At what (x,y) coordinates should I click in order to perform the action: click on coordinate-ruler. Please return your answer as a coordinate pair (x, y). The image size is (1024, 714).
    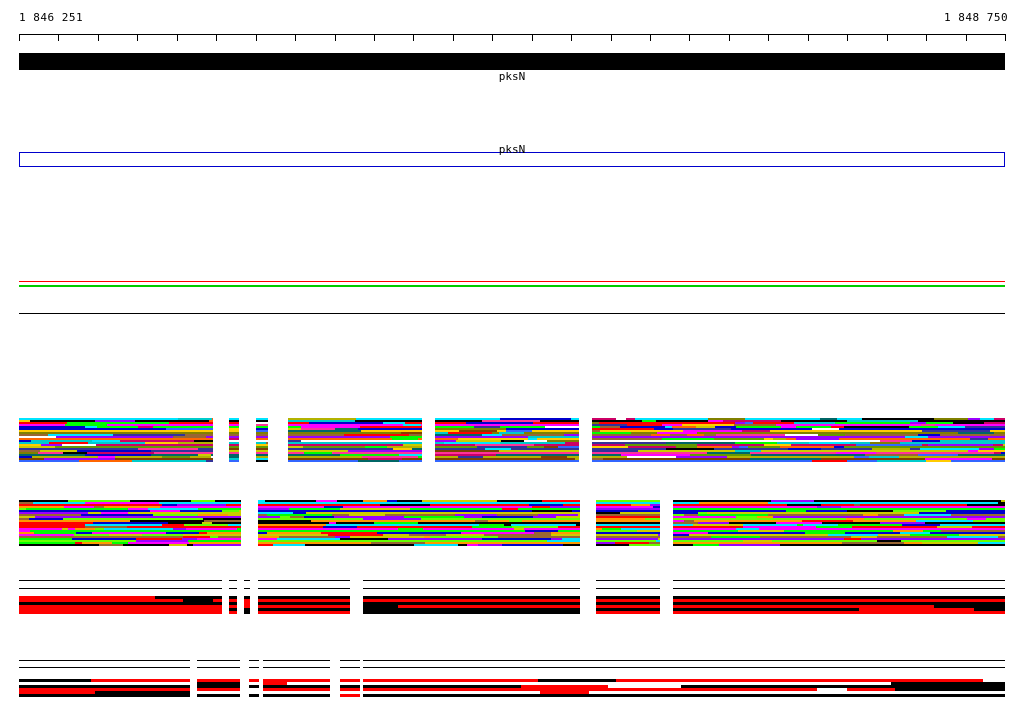
    Looking at the image, I should click on (512, 39).